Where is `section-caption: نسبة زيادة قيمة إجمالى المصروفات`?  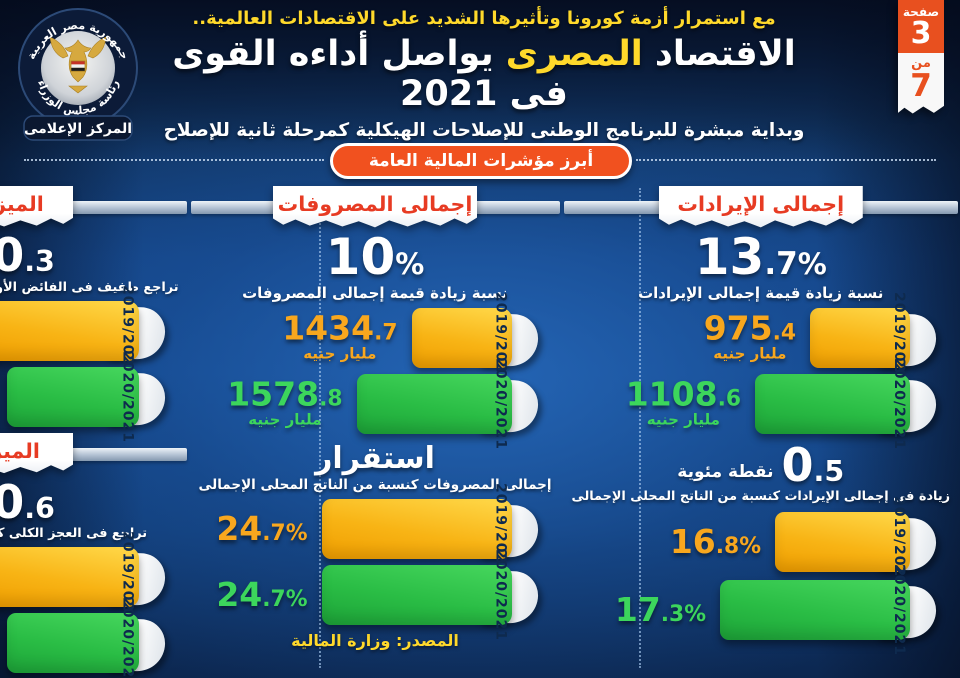
section-caption: نسبة زيادة قيمة إجمالى المصروفات is located at coordinates (375, 292).